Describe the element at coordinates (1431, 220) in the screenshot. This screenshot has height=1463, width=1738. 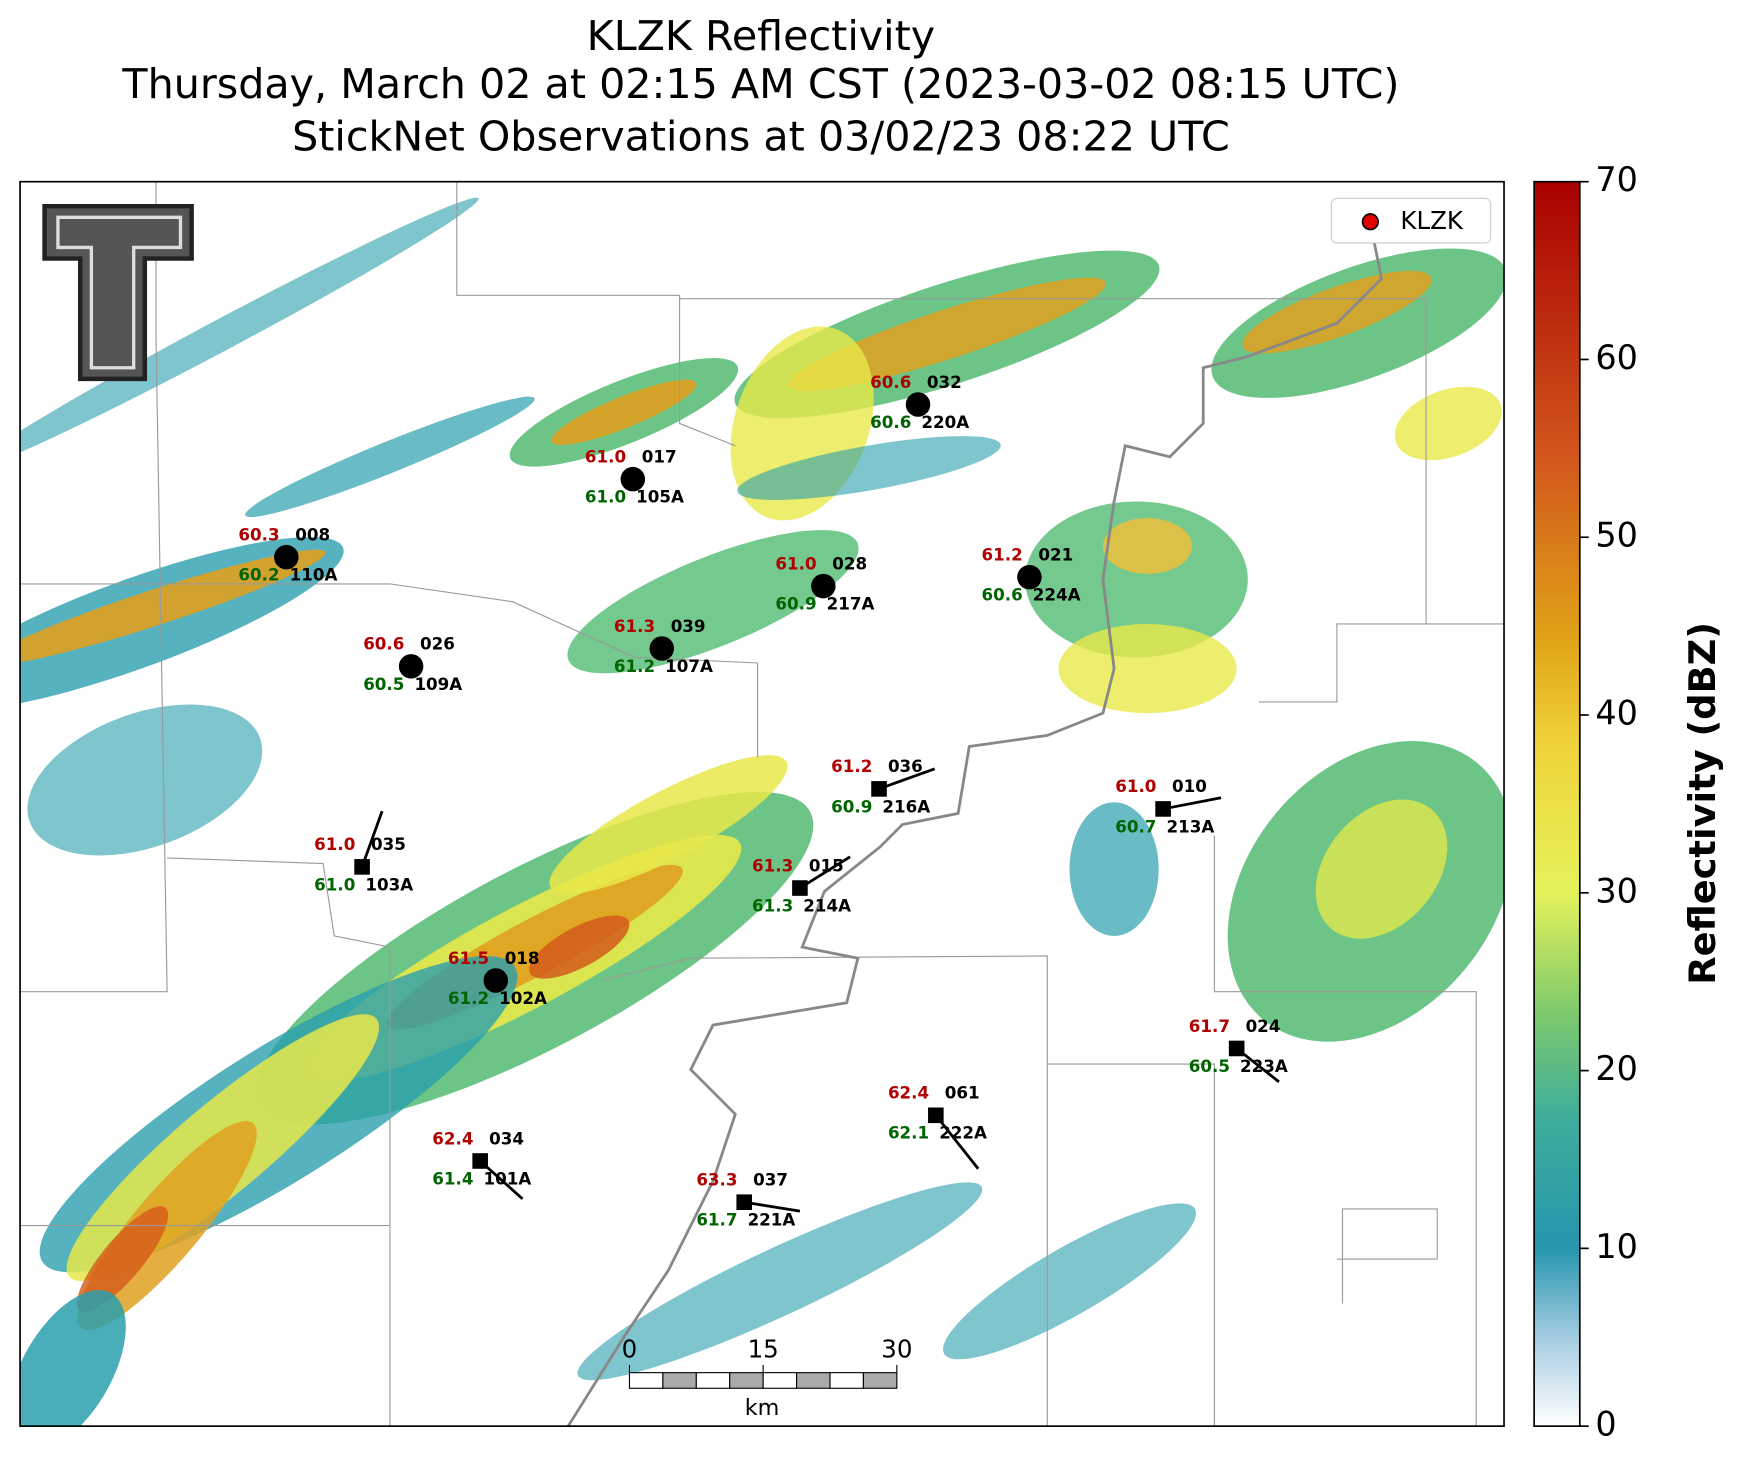
I see `legend-label: KLZK` at that location.